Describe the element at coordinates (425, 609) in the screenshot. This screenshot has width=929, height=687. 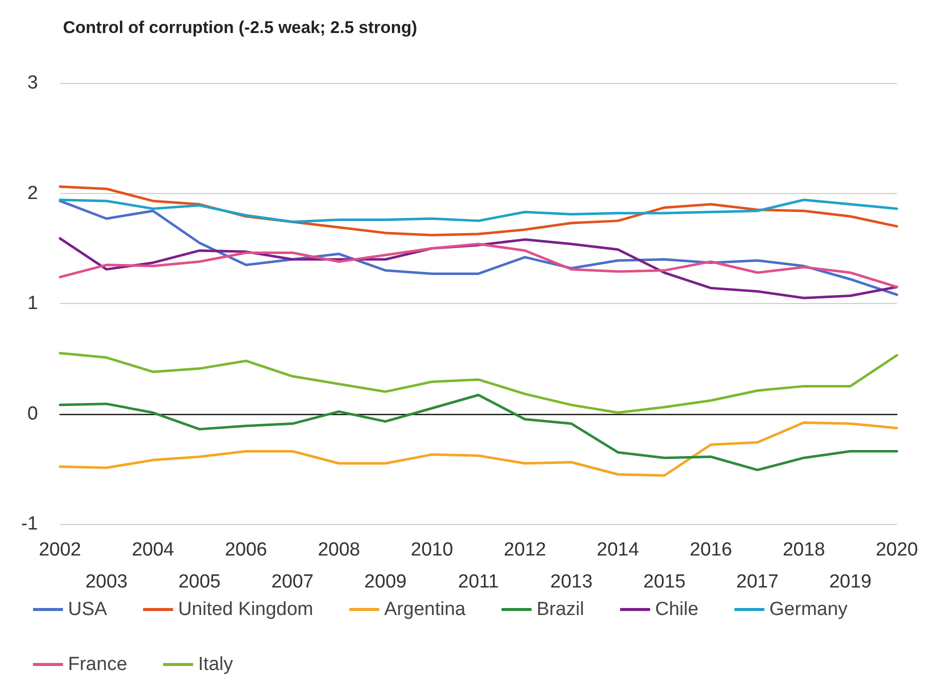
I see `legend-label: Argentina` at that location.